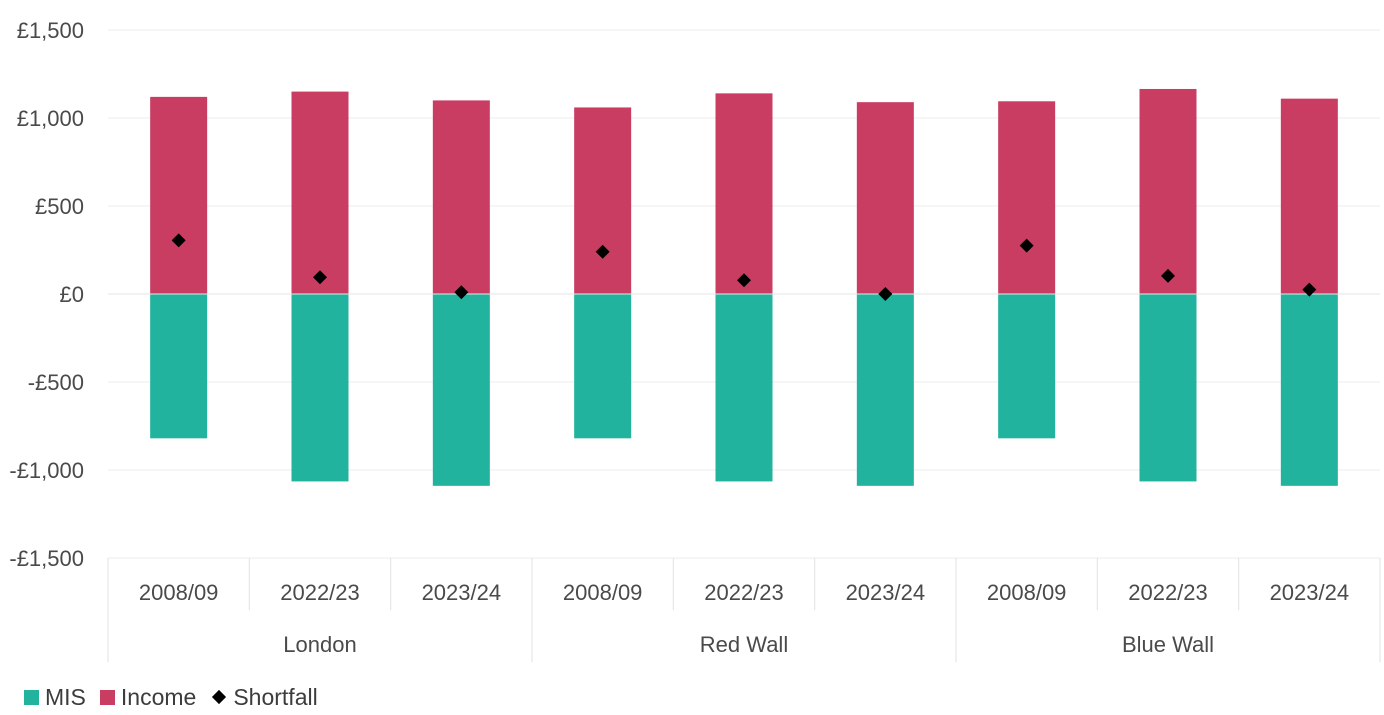 The image size is (1384, 715). I want to click on y-tick-label: £1,500, so click(50, 30).